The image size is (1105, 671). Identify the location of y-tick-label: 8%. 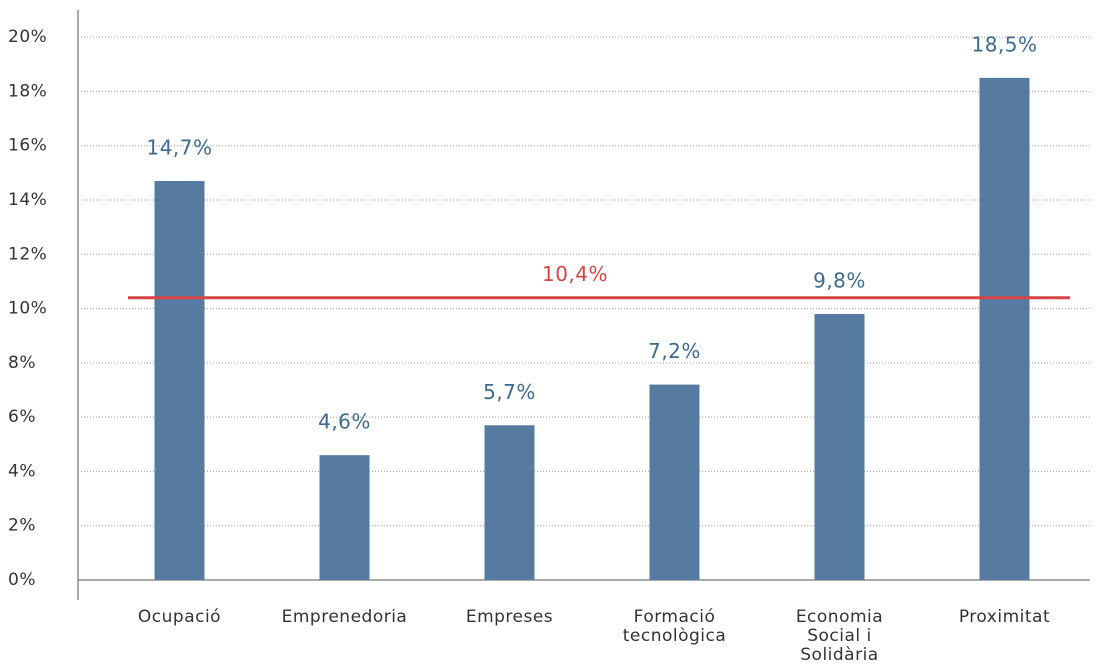
(22, 363).